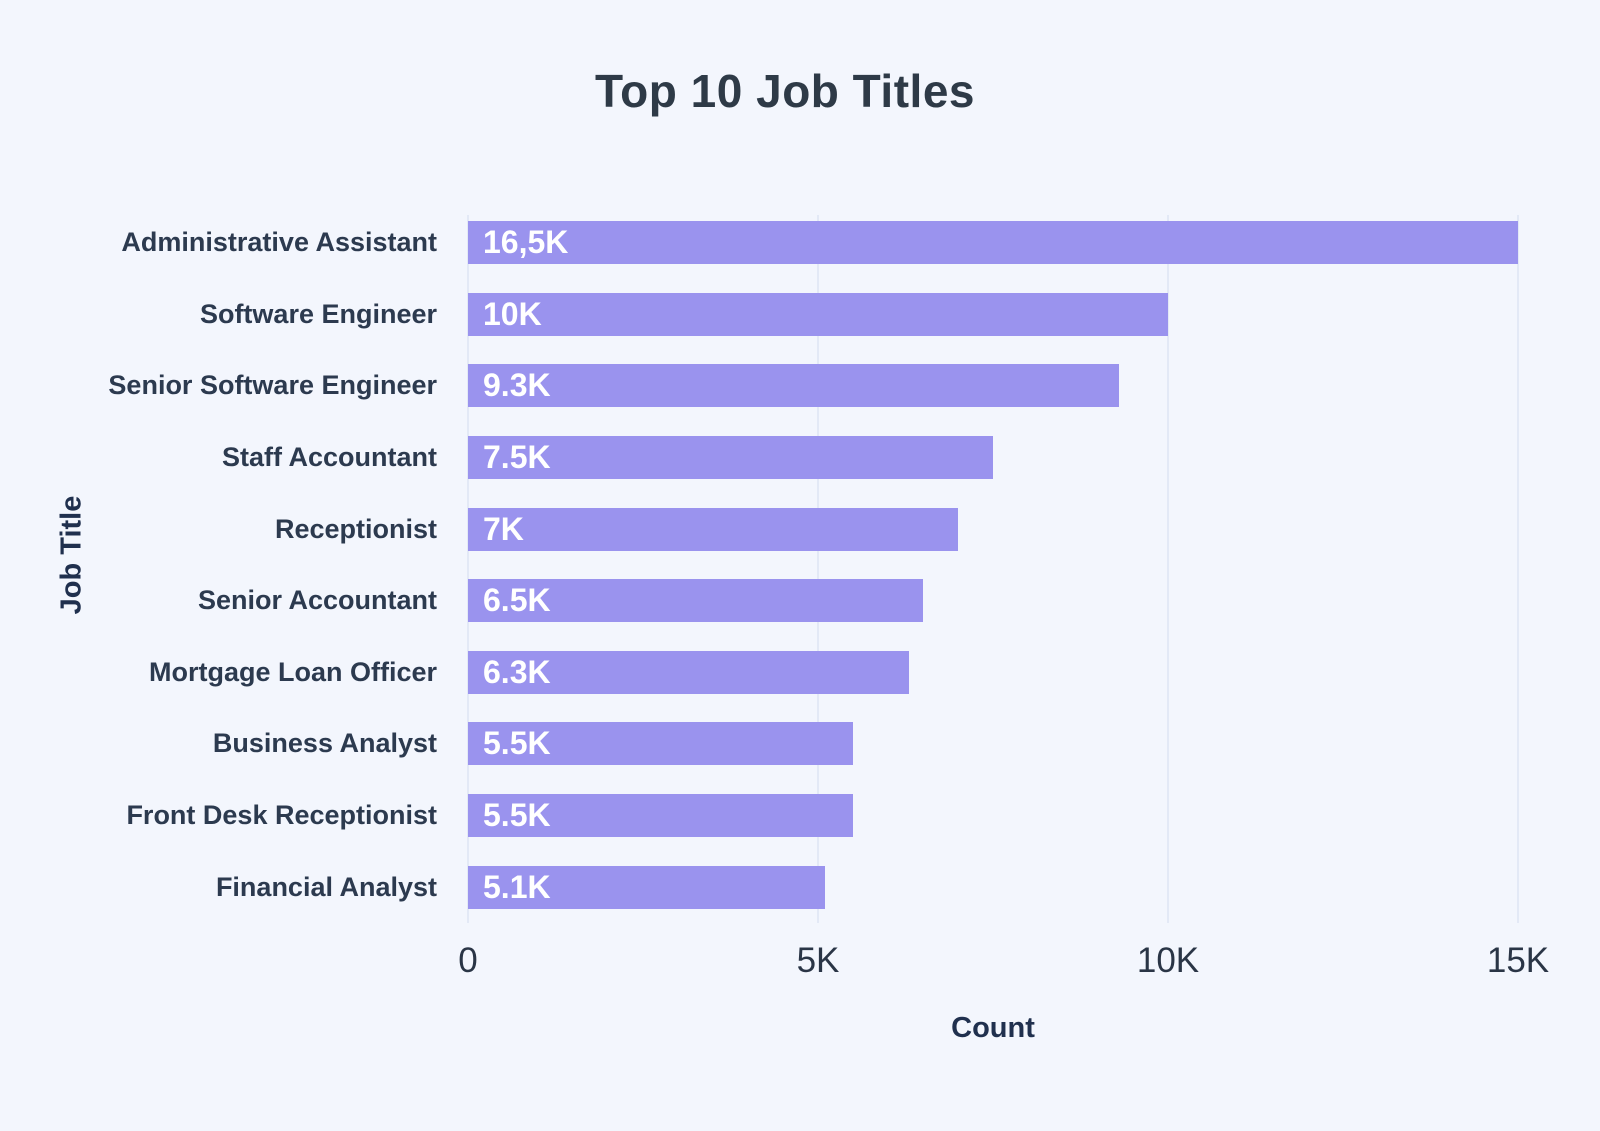 The width and height of the screenshot is (1600, 1131). What do you see at coordinates (517, 886) in the screenshot?
I see `bar-value-label: 5.1K` at bounding box center [517, 886].